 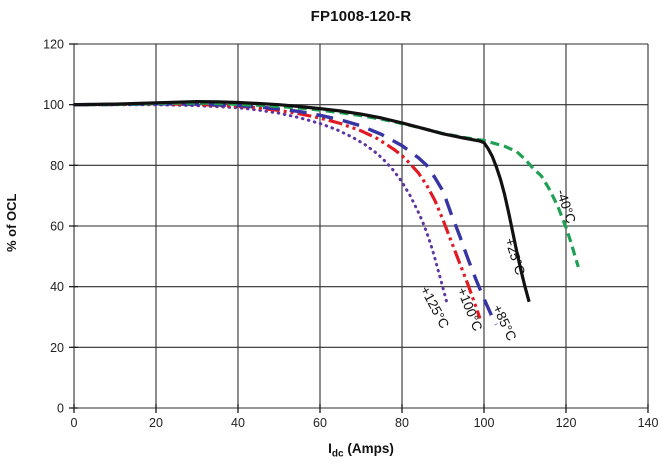 What do you see at coordinates (53, 45) in the screenshot?
I see `y-tick-label: 120` at bounding box center [53, 45].